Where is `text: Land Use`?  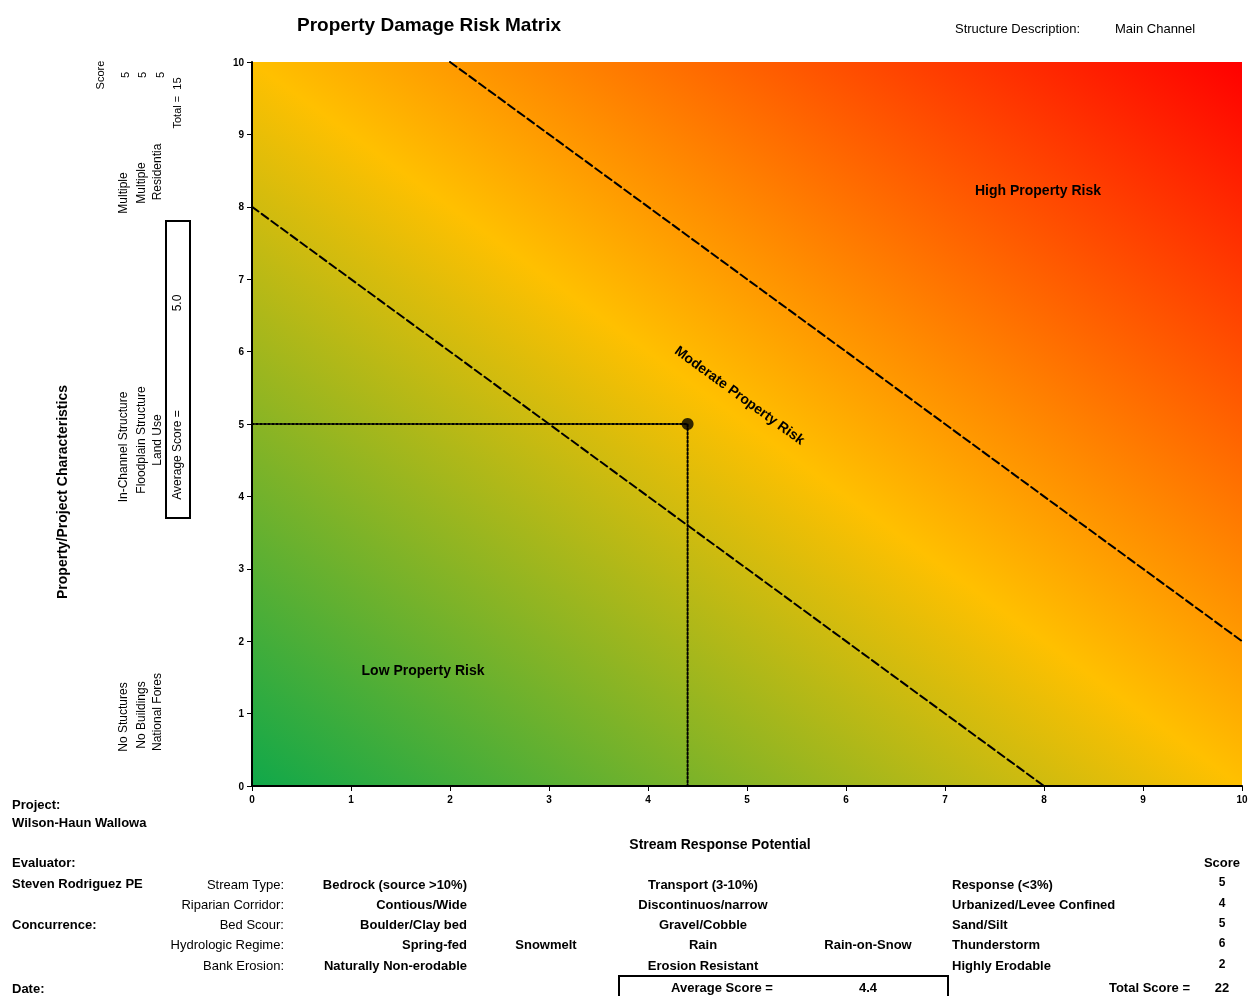
text: Land Use is located at coordinates (157, 439).